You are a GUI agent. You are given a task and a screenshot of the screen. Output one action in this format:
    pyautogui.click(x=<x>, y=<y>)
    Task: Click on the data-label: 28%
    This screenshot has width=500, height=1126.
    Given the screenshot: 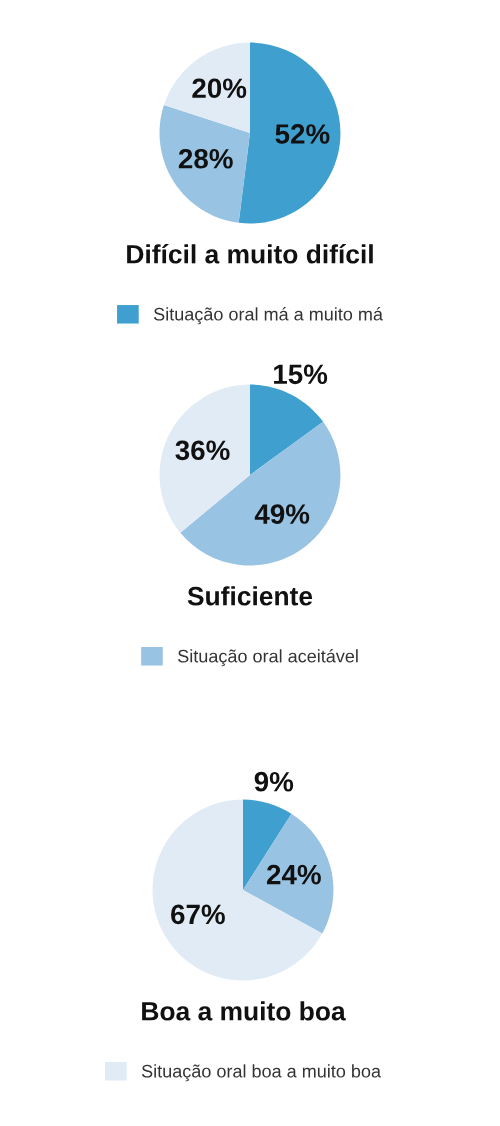 What is the action you would take?
    pyautogui.click(x=205, y=158)
    